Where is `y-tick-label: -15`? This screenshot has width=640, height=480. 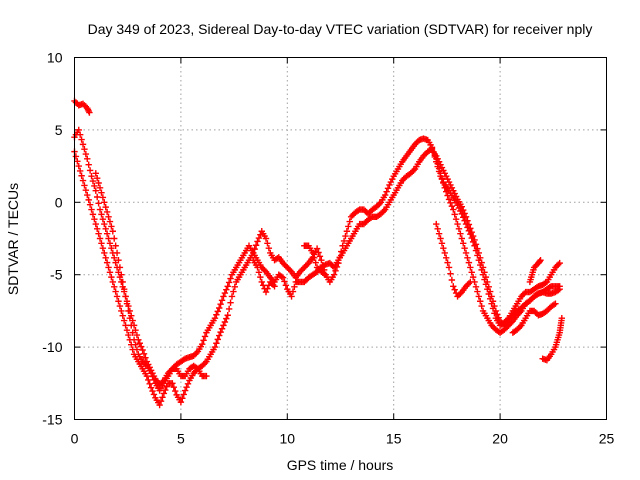 y-tick-label: -15 is located at coordinates (52, 420).